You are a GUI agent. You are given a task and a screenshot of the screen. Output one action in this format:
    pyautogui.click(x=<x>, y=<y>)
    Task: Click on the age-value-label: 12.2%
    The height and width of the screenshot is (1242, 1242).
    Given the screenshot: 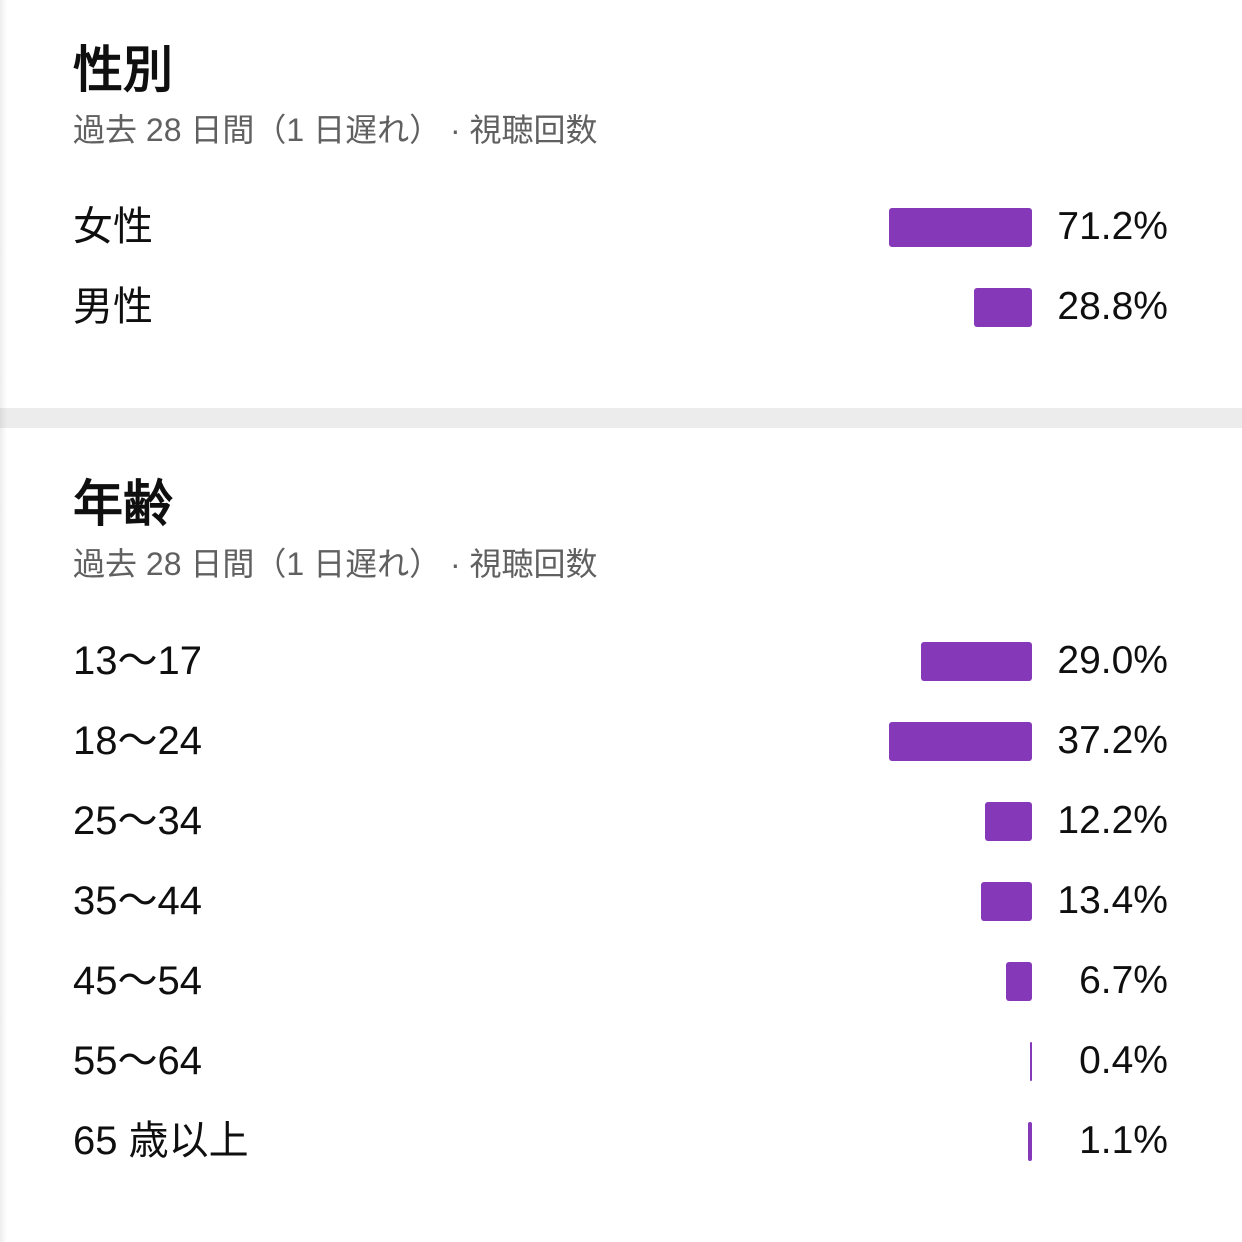 What is the action you would take?
    pyautogui.click(x=1112, y=820)
    